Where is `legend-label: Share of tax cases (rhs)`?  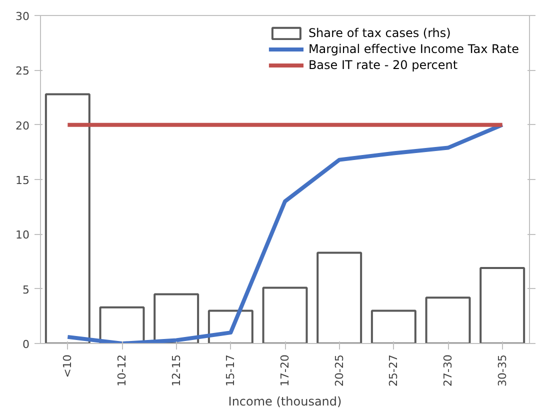 legend-label: Share of tax cases (rhs) is located at coordinates (379, 33).